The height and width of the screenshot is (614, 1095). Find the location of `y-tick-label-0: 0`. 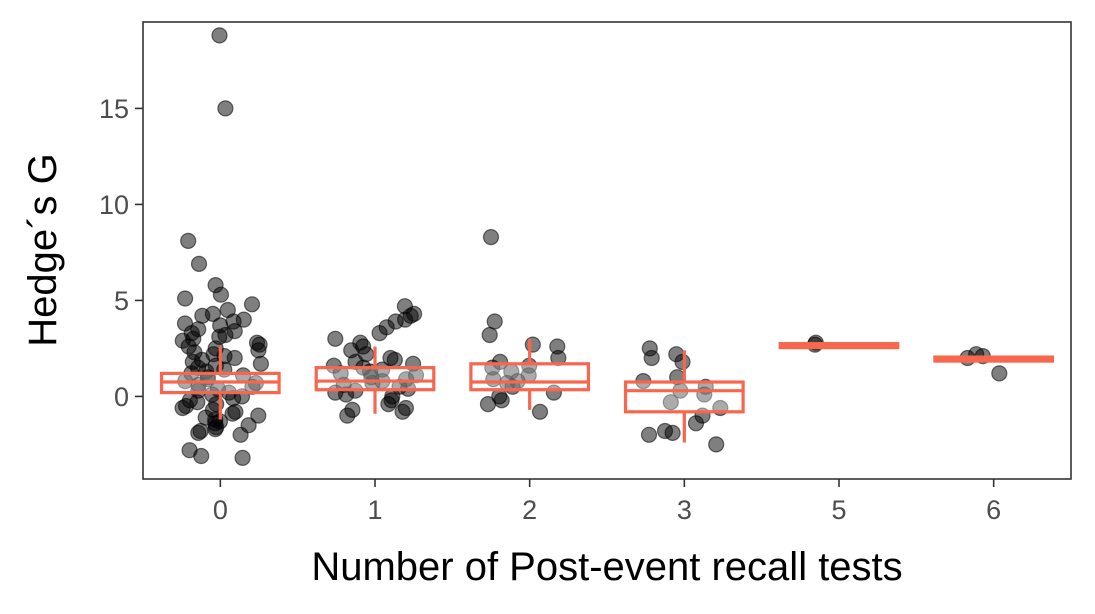

y-tick-label-0: 0 is located at coordinates (121, 397).